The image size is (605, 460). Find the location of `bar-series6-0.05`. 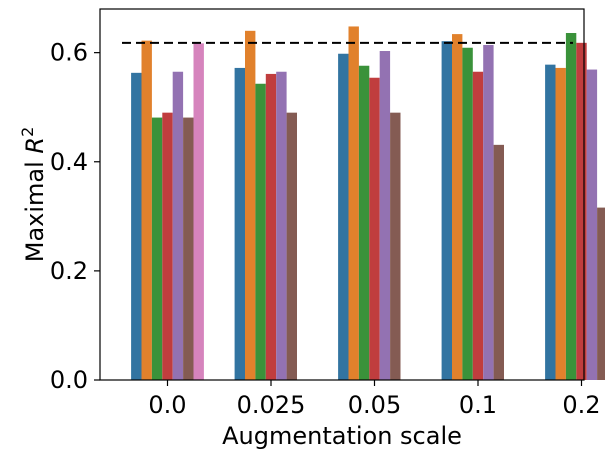

bar-series6-0.05 is located at coordinates (395, 246).